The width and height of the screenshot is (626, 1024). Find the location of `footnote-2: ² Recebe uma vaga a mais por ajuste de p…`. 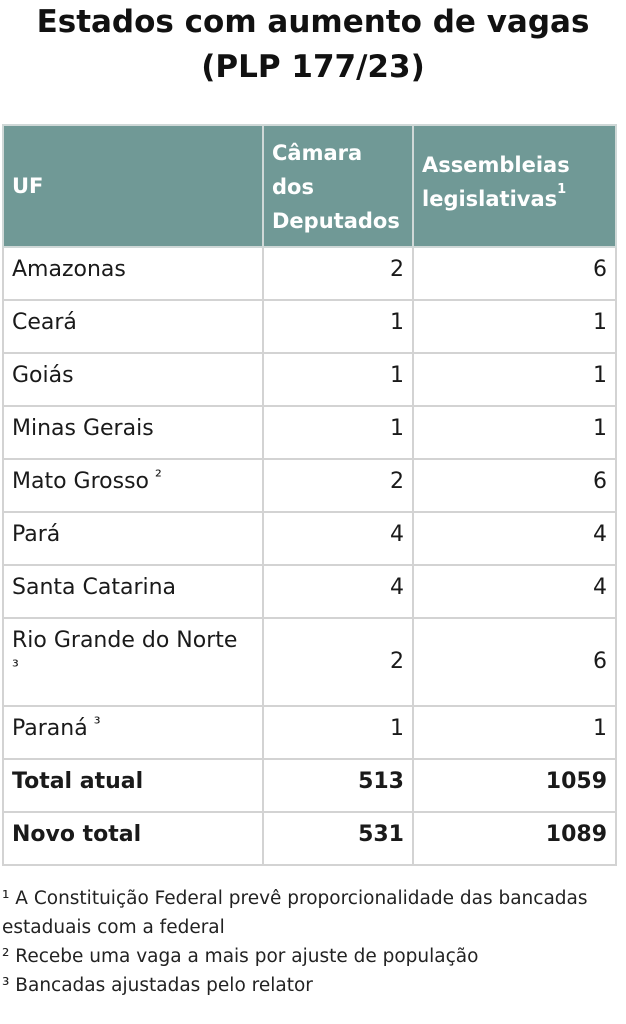

footnote-2: ² Recebe uma vaga a mais por ajuste de p… is located at coordinates (240, 956).